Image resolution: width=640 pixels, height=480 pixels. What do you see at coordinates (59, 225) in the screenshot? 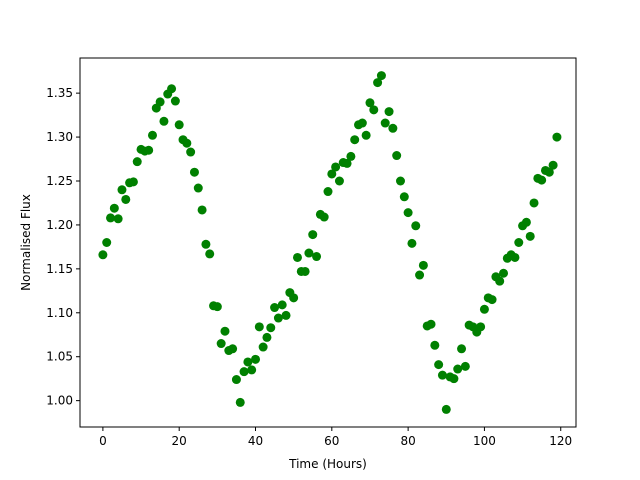
I see `y-tick-label: 1.20` at bounding box center [59, 225].